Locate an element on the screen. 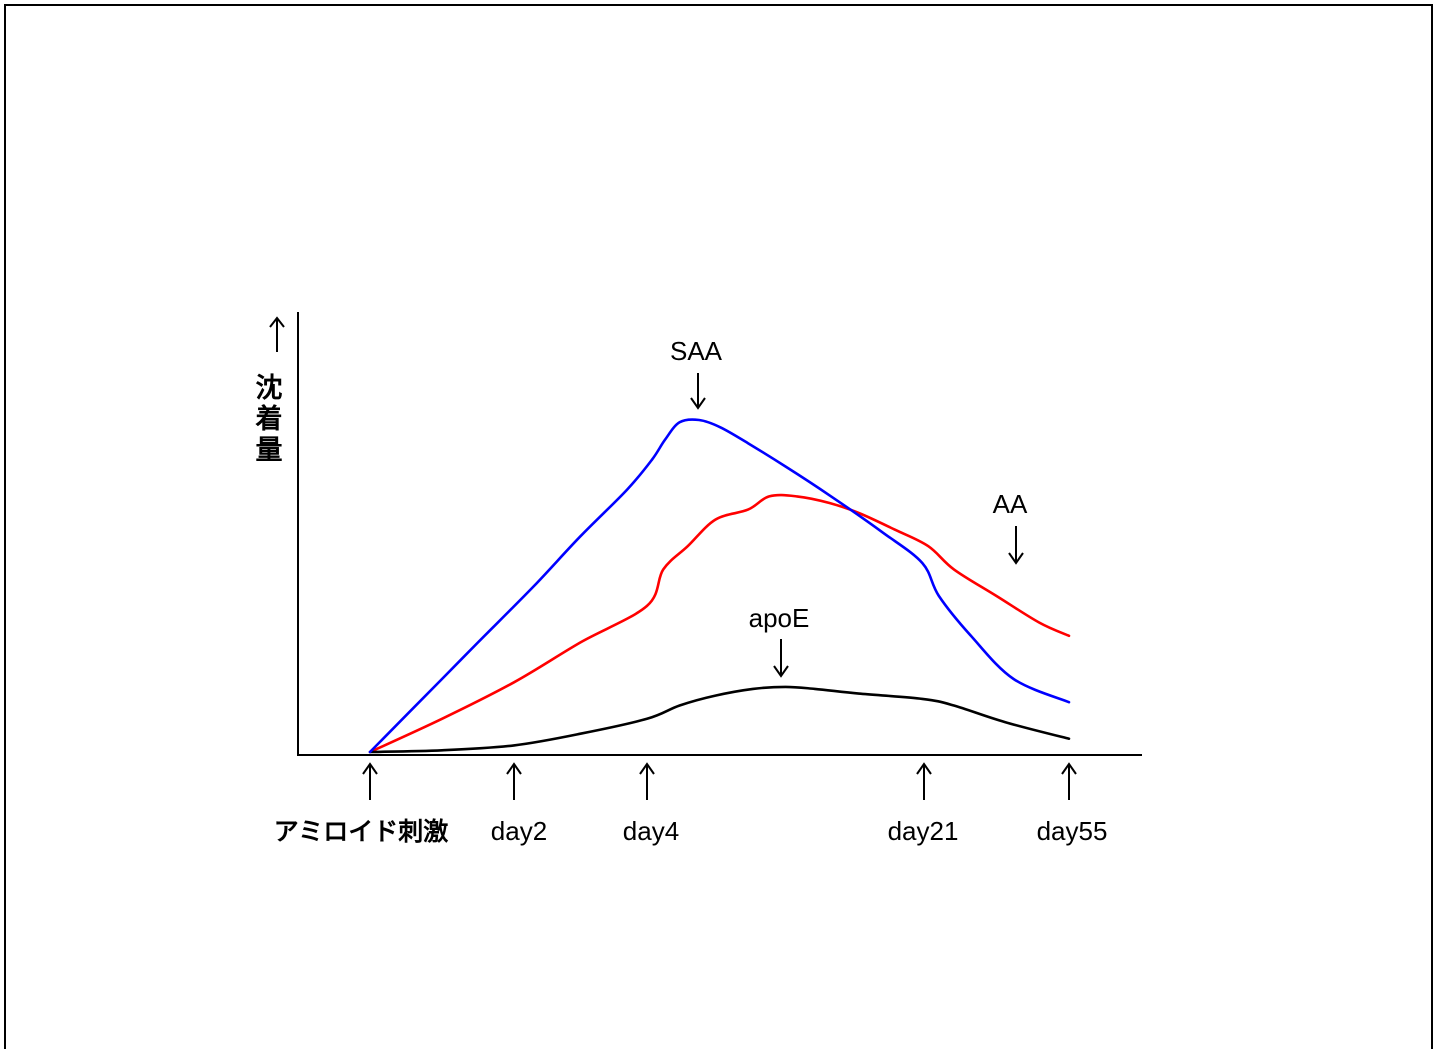 The height and width of the screenshot is (1049, 1441). annotation-apoe: apoE is located at coordinates (779, 640).